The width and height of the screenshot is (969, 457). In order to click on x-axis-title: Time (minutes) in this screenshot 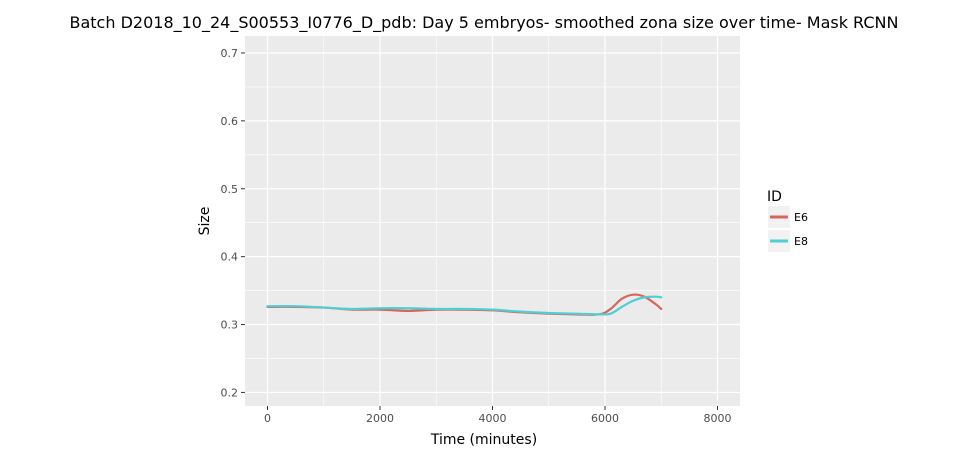, I will do `click(483, 440)`.